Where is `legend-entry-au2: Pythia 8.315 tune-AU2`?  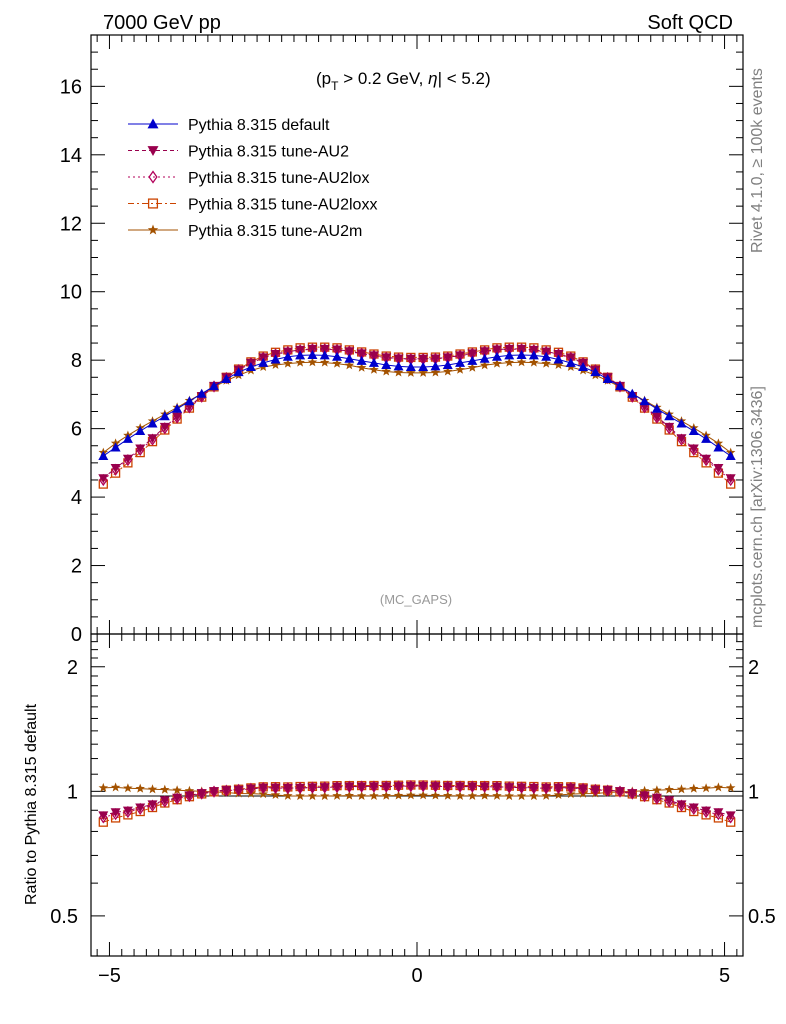 legend-entry-au2: Pythia 8.315 tune-AU2 is located at coordinates (268, 152).